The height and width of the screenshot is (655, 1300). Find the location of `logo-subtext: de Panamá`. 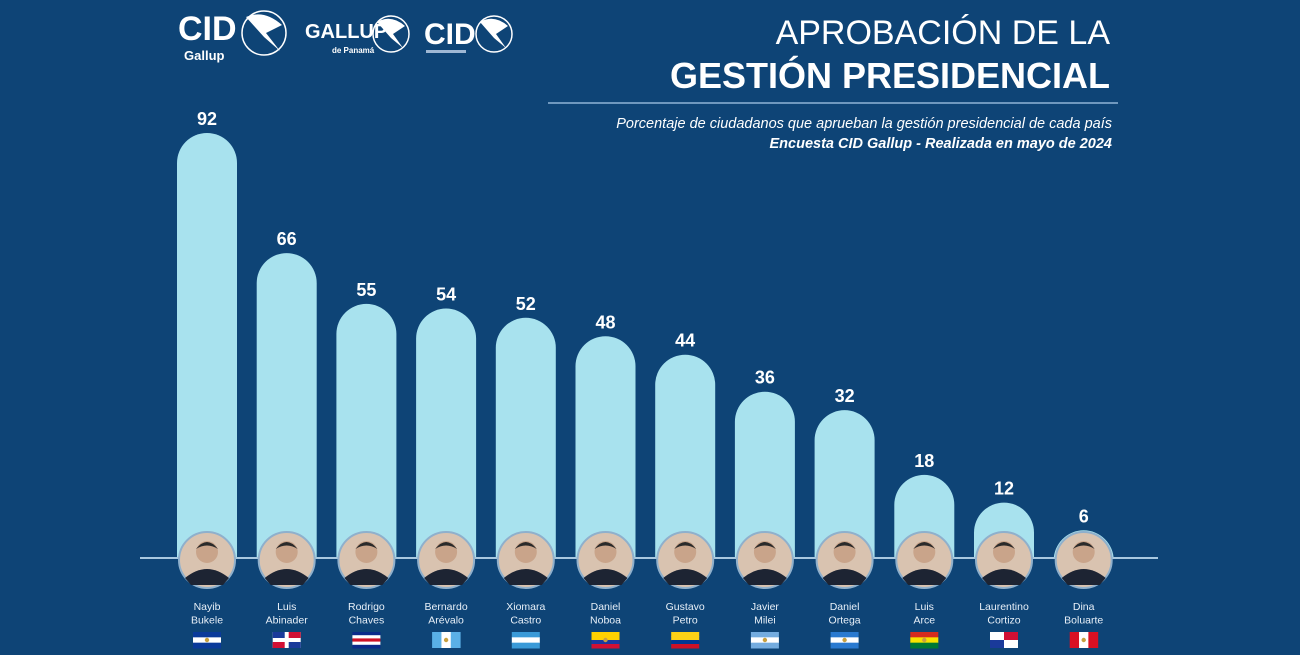

logo-subtext: de Panamá is located at coordinates (353, 50).